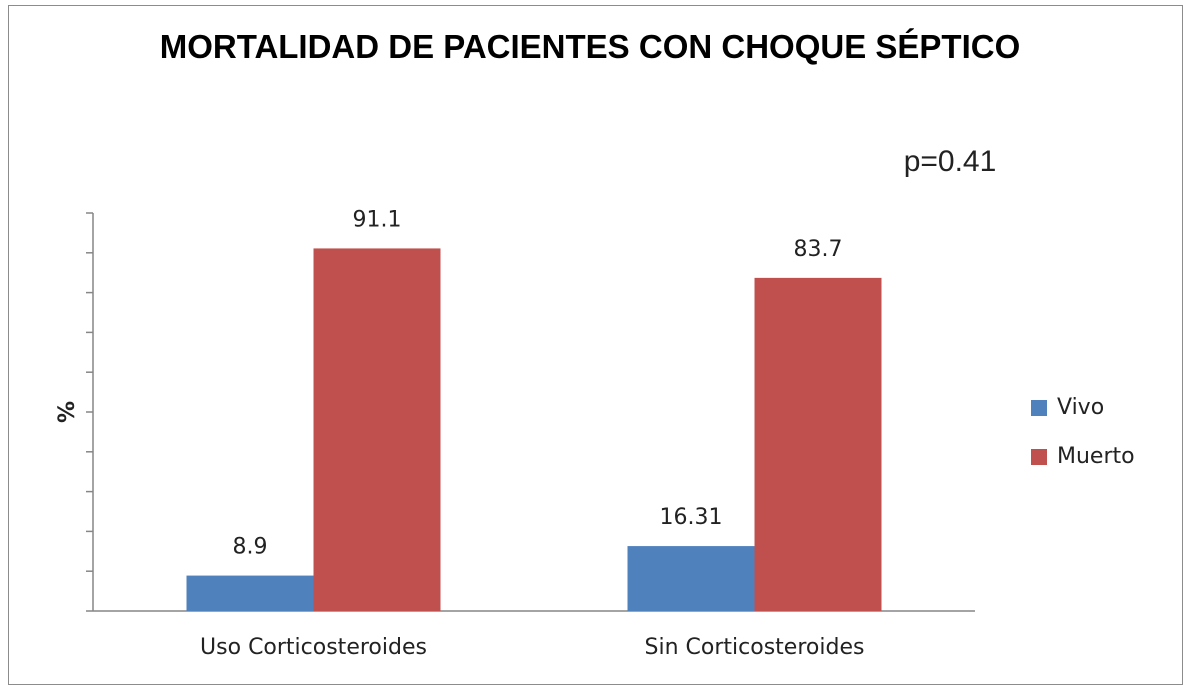  I want to click on y-axis-label: %, so click(67, 412).